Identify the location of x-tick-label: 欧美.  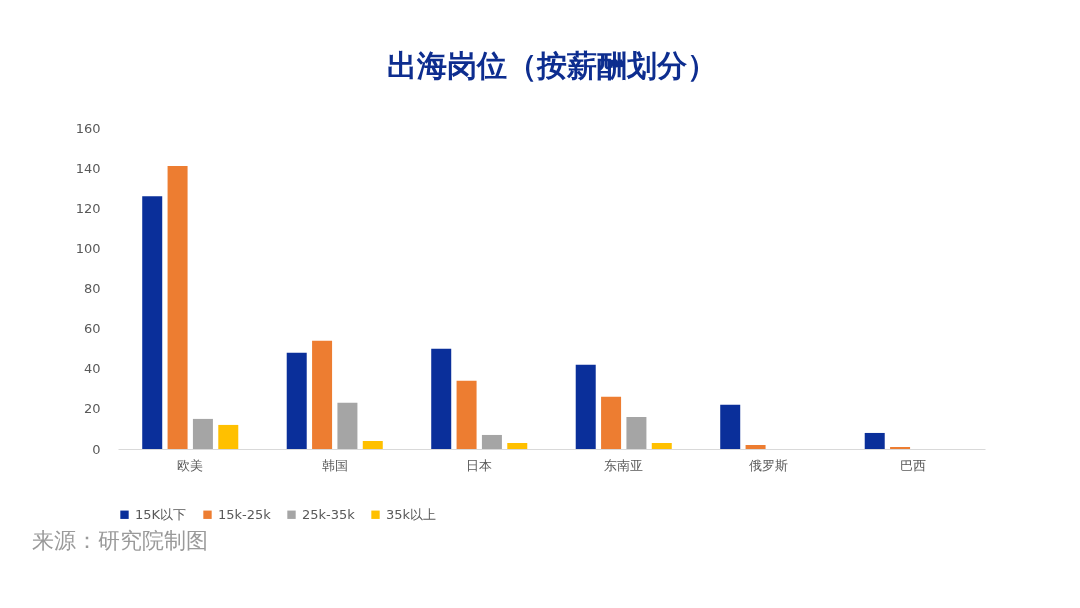
(190, 465).